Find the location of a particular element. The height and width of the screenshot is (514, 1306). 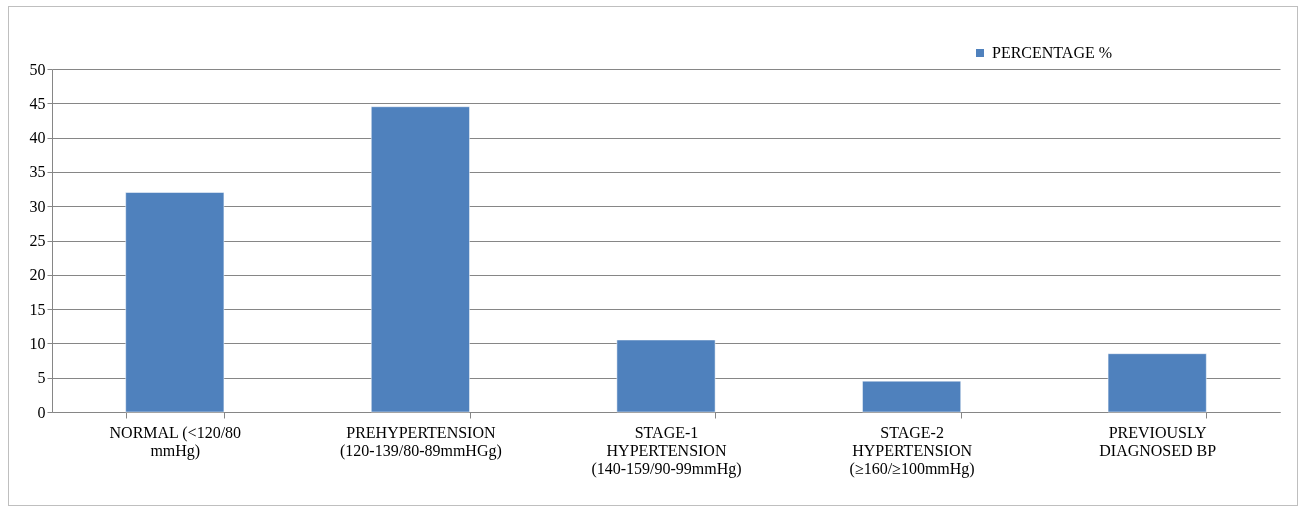

y-tick-label: 10 is located at coordinates (37, 343).